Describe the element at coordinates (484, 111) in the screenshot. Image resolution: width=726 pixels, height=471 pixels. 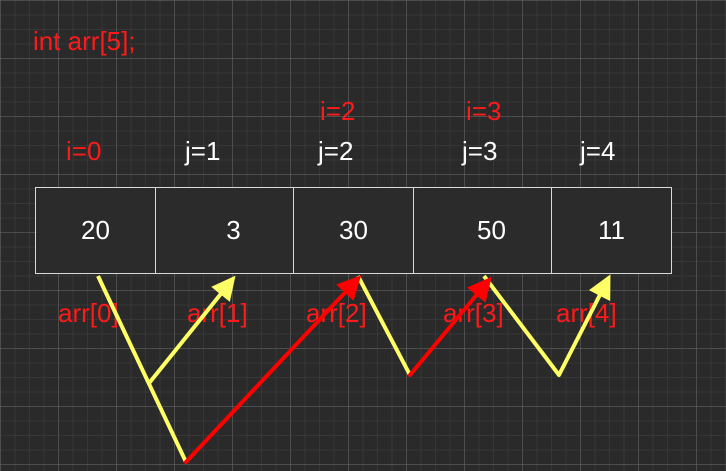
I see `i-label-3: i=3` at that location.